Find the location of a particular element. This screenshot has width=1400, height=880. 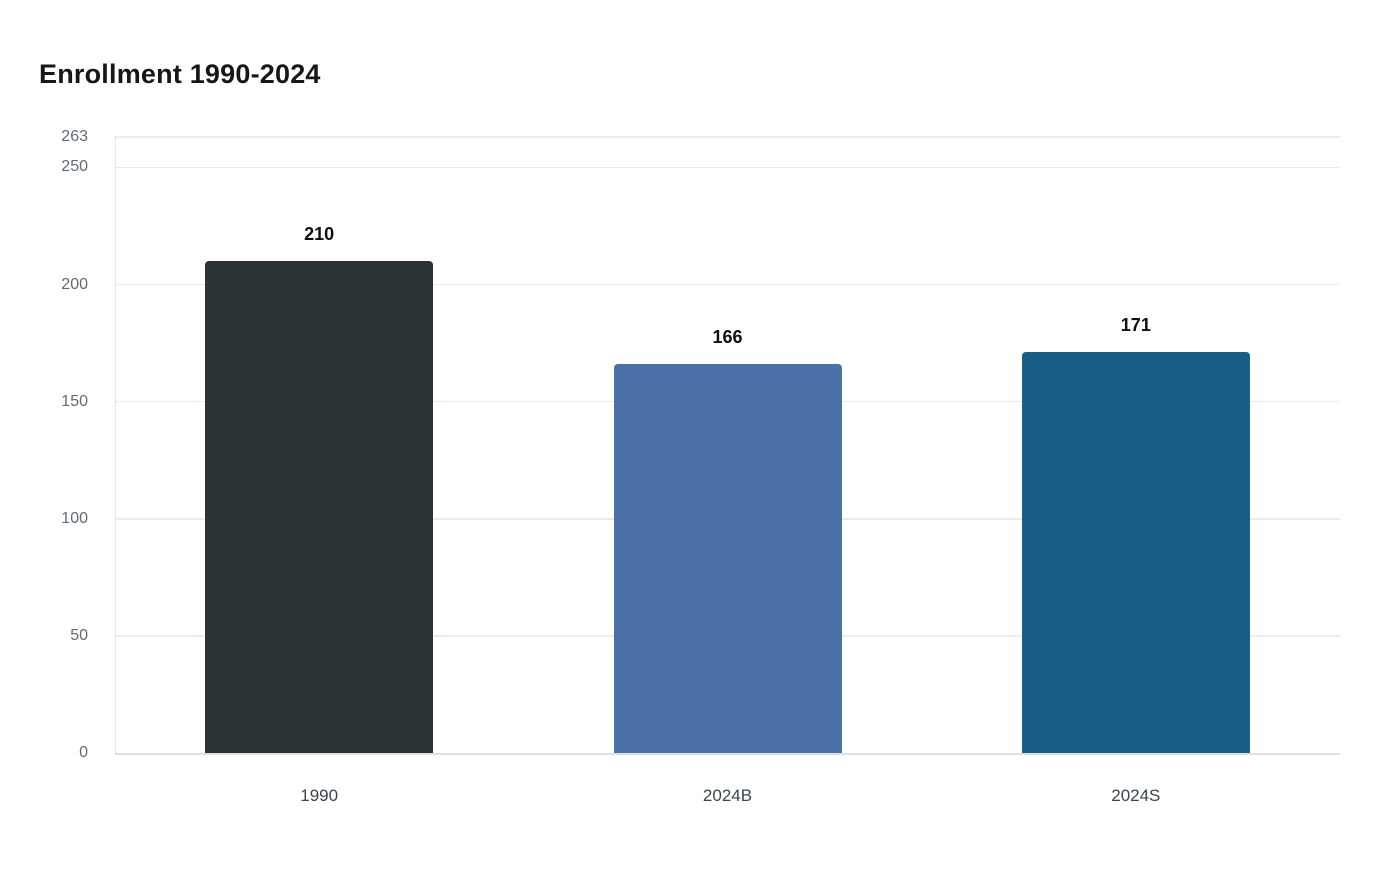

y-tick-label: 100 is located at coordinates (74, 518).